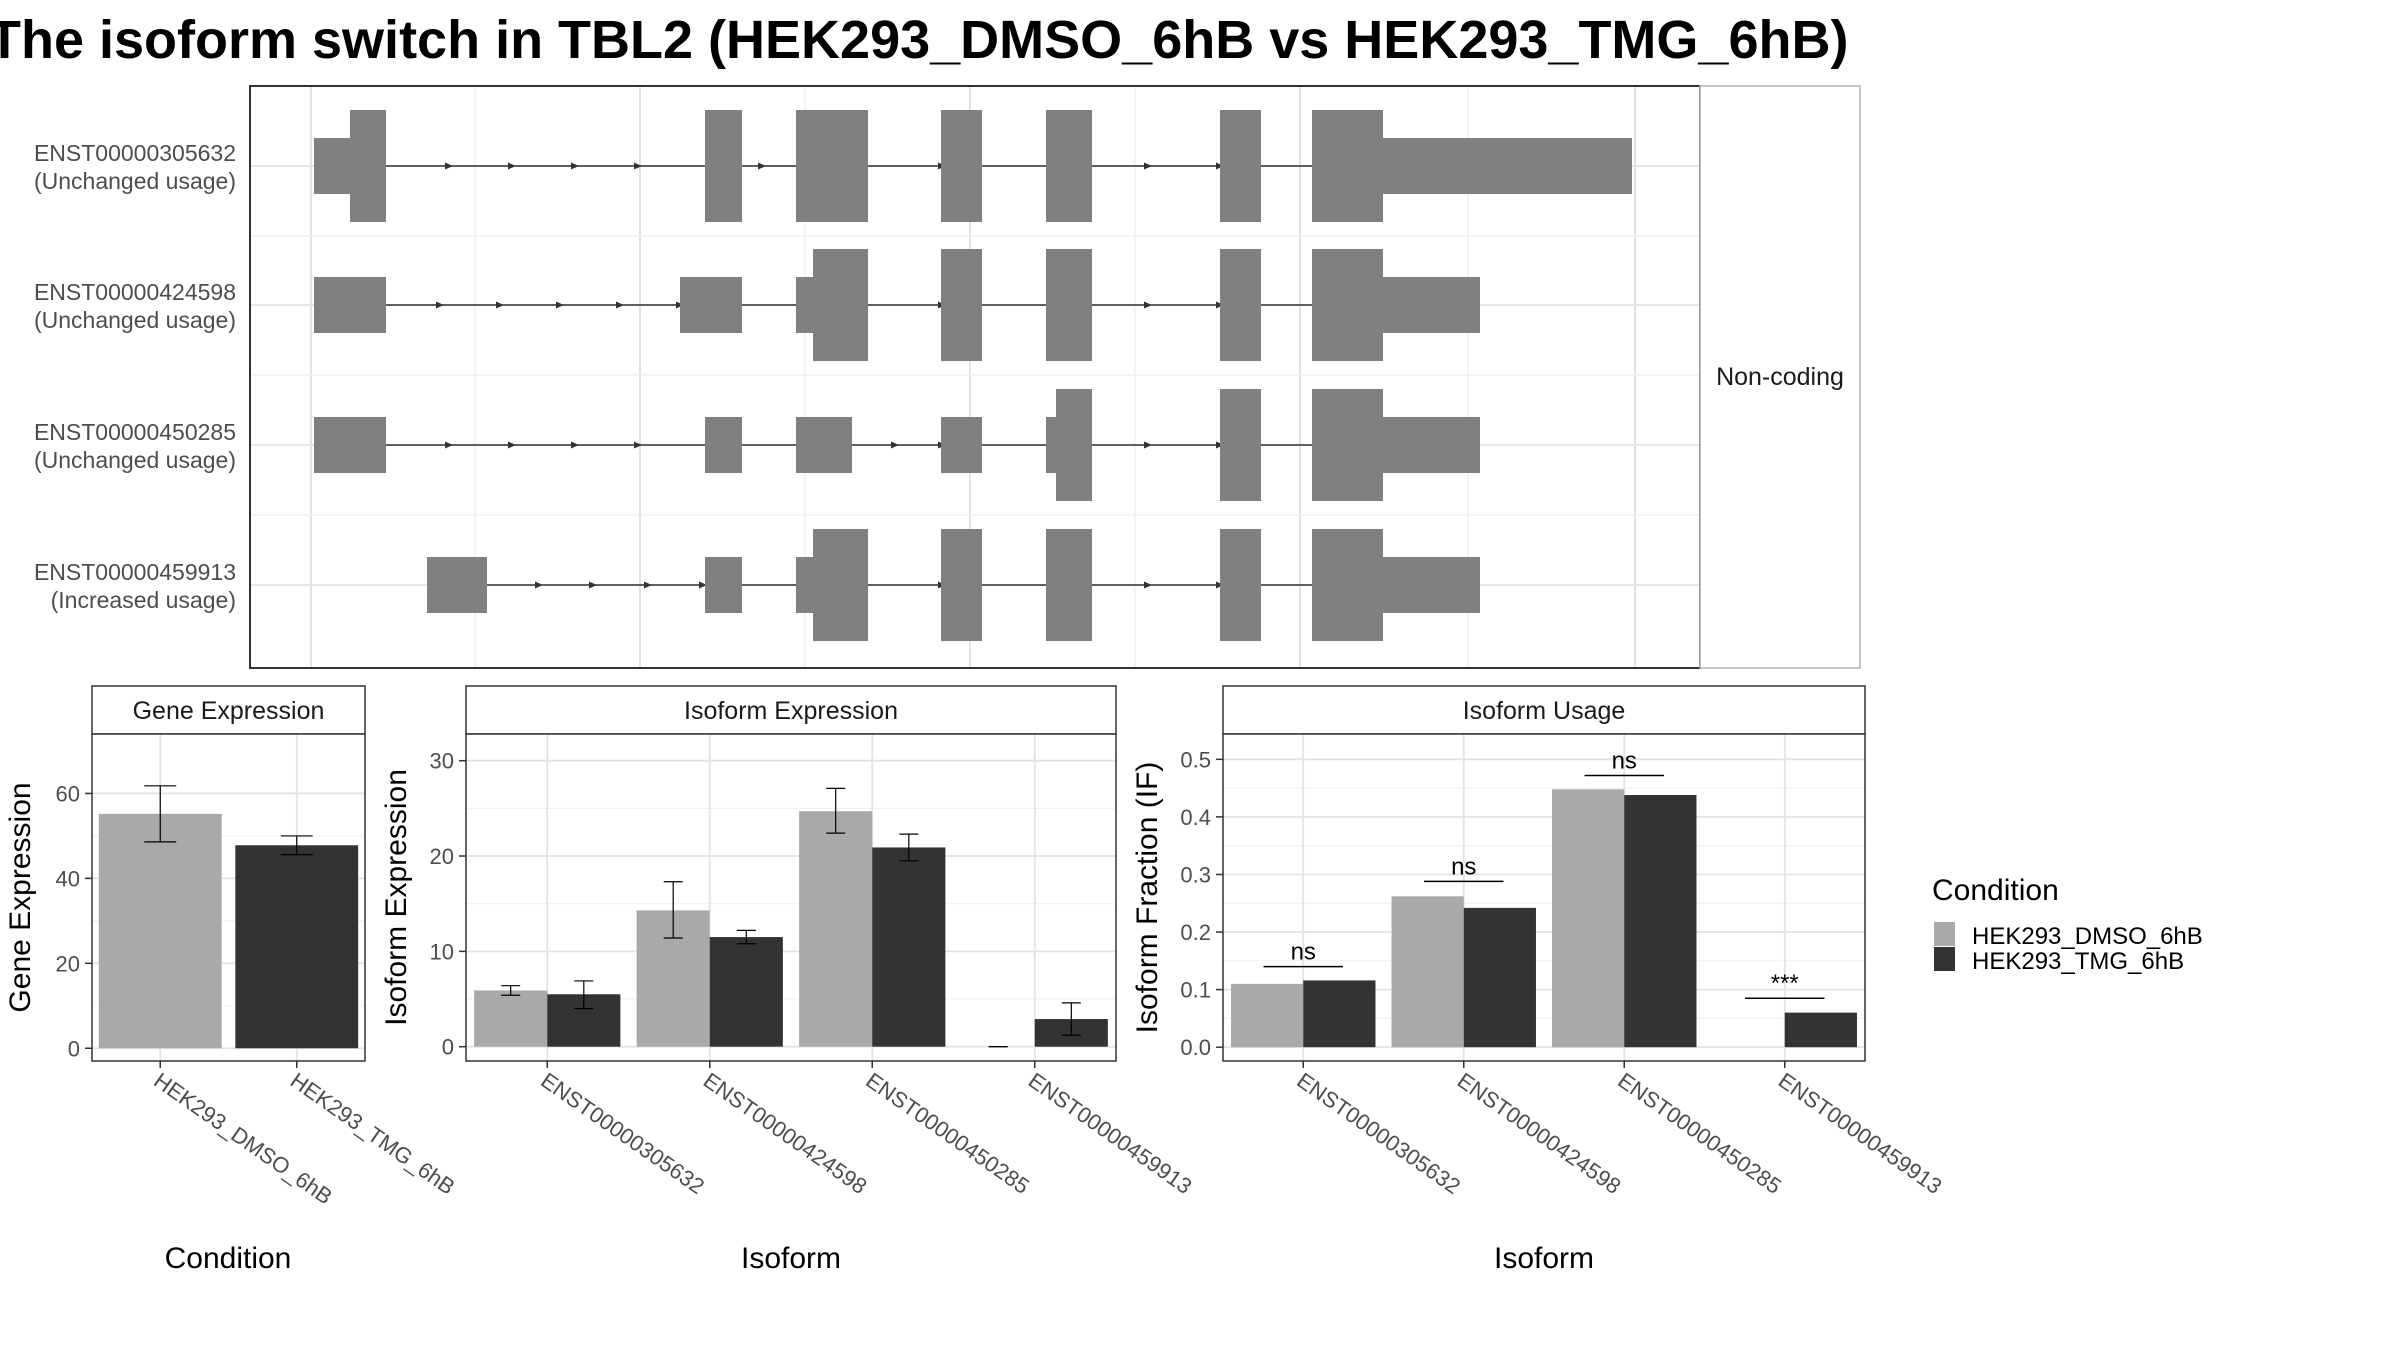 The image size is (2400, 1350). What do you see at coordinates (1195, 932) in the screenshot?
I see `y-tick-label: 0.2` at bounding box center [1195, 932].